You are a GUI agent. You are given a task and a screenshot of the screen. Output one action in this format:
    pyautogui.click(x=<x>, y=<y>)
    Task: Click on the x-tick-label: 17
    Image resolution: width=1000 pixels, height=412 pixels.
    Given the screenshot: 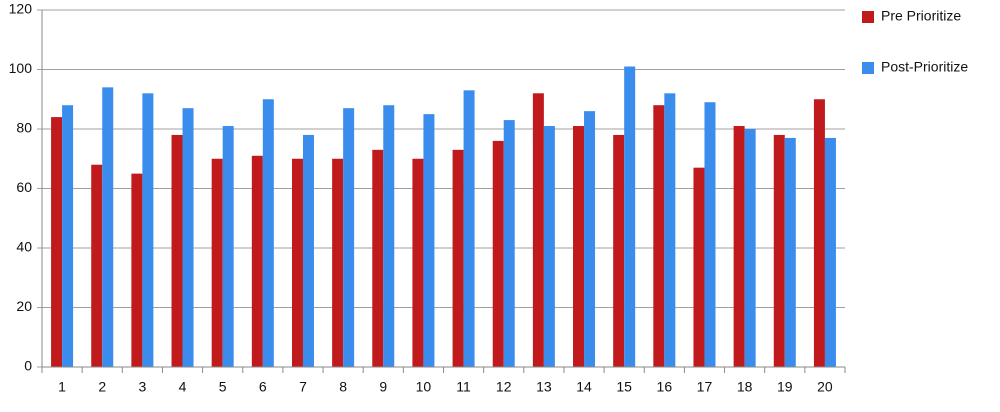 What is the action you would take?
    pyautogui.click(x=705, y=387)
    